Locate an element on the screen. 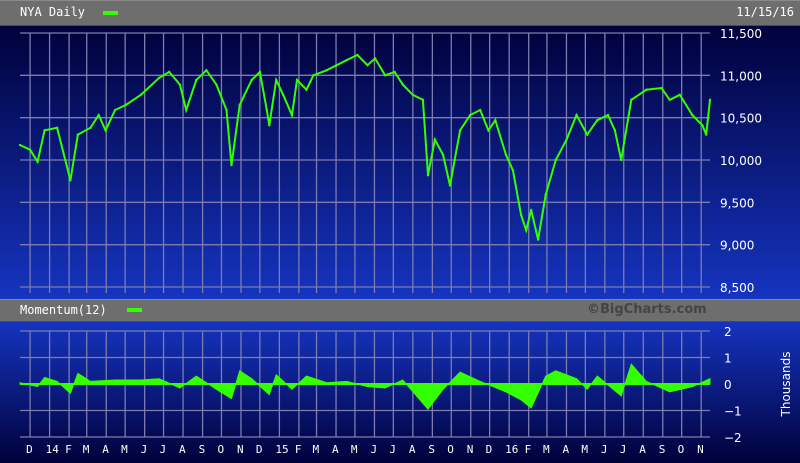 Image resolution: width=800 pixels, height=463 pixels. momentum-y-tick-label: 2 is located at coordinates (728, 332).